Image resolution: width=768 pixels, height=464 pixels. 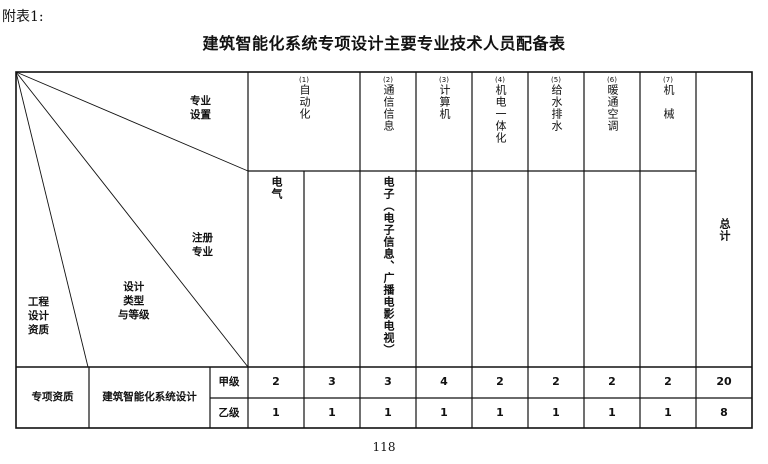 What do you see at coordinates (384, 43) in the screenshot?
I see `page-title: 建筑智能化系统专项设计主要专业技术人员配备表` at bounding box center [384, 43].